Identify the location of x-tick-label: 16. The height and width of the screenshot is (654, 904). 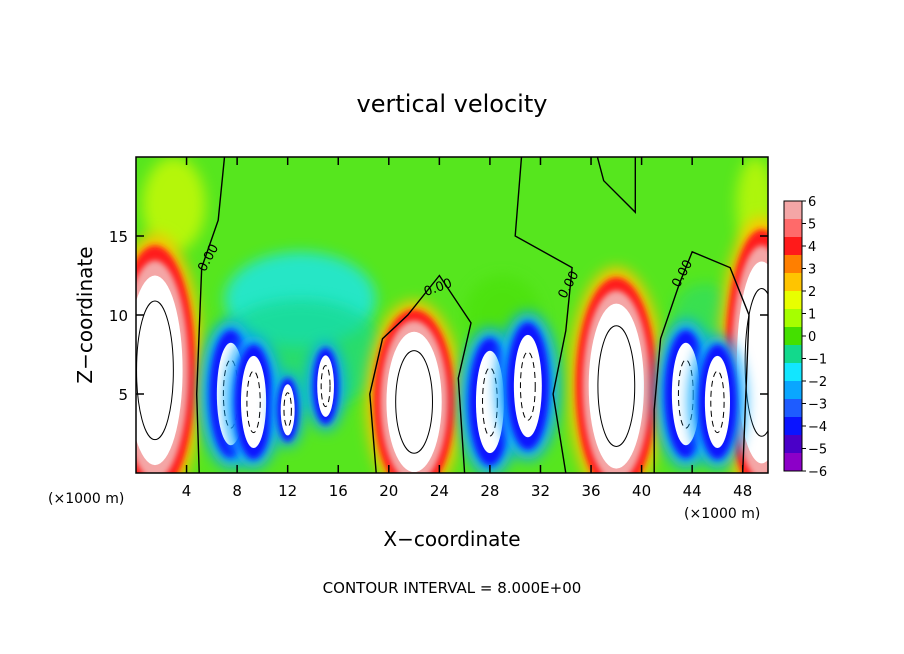
(338, 491).